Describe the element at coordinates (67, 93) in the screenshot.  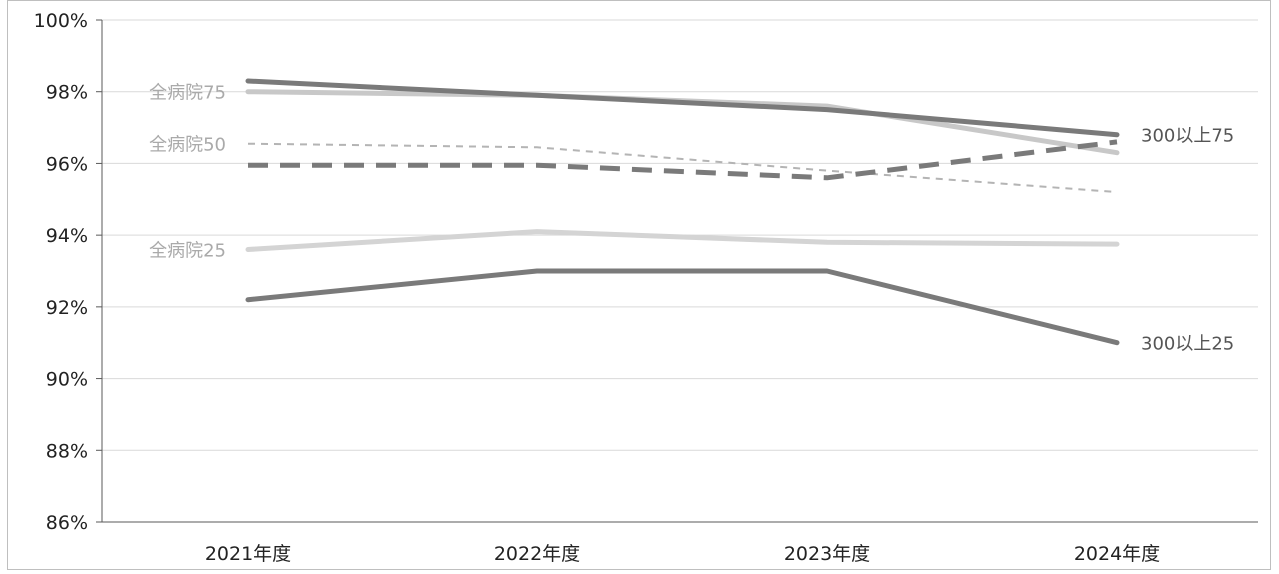
I see `y-tick-label: 98%` at that location.